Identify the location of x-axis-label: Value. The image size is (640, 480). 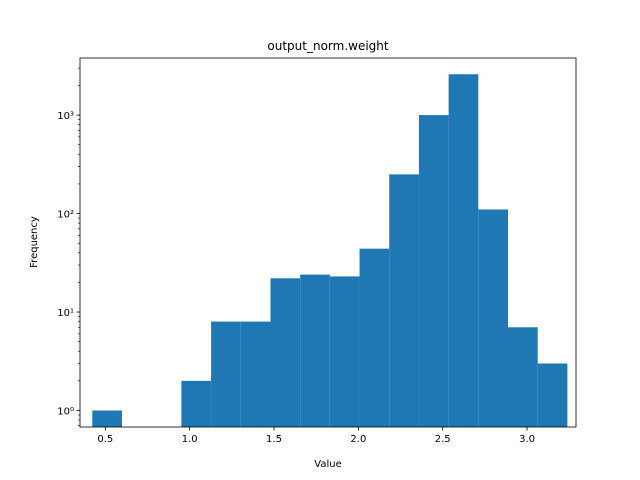
(327, 464).